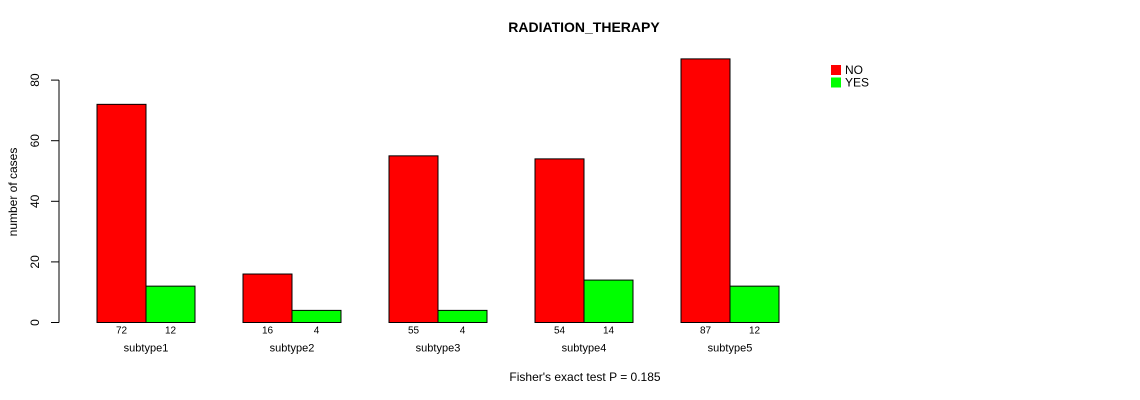 The image size is (1140, 400). What do you see at coordinates (35, 201) in the screenshot?
I see `y-tick-label: 40` at bounding box center [35, 201].